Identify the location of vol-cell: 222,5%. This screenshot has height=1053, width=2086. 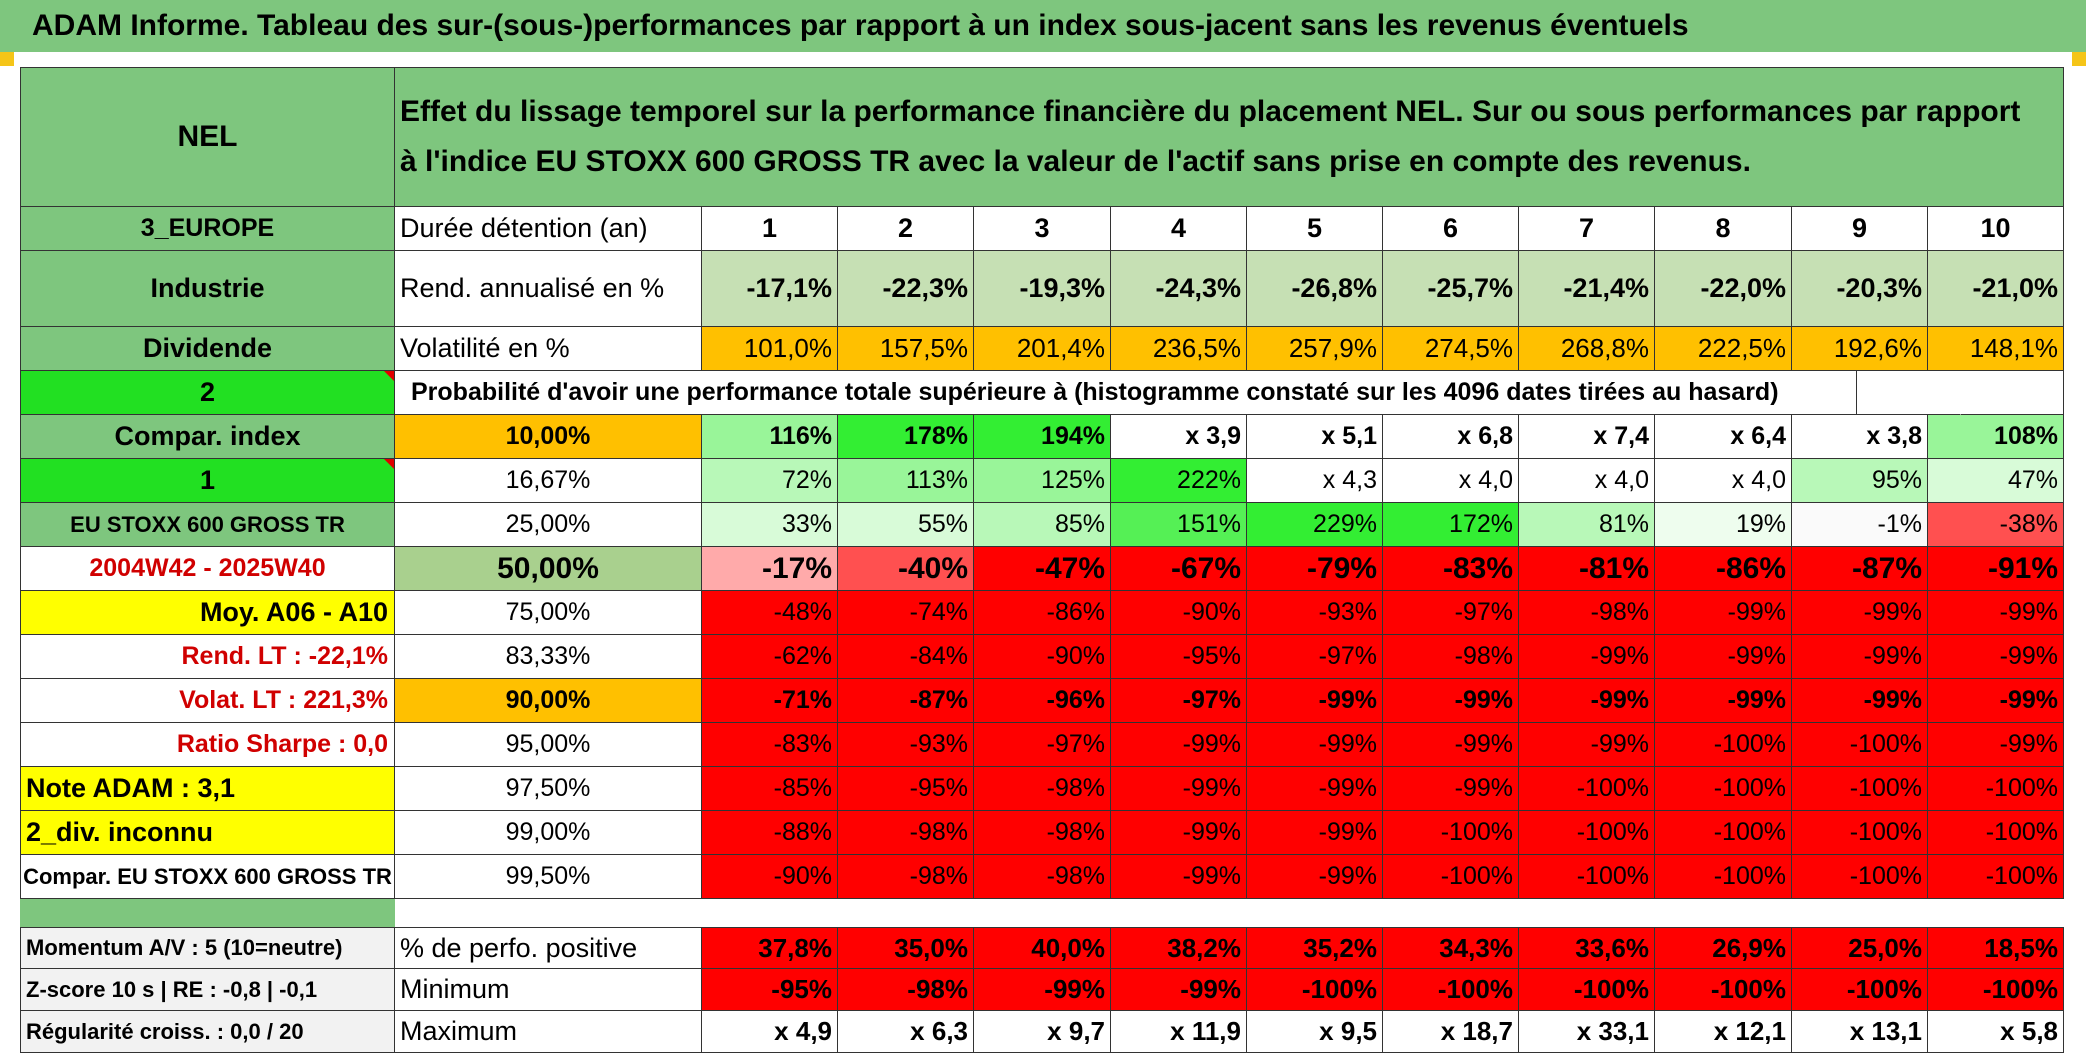
(1723, 349).